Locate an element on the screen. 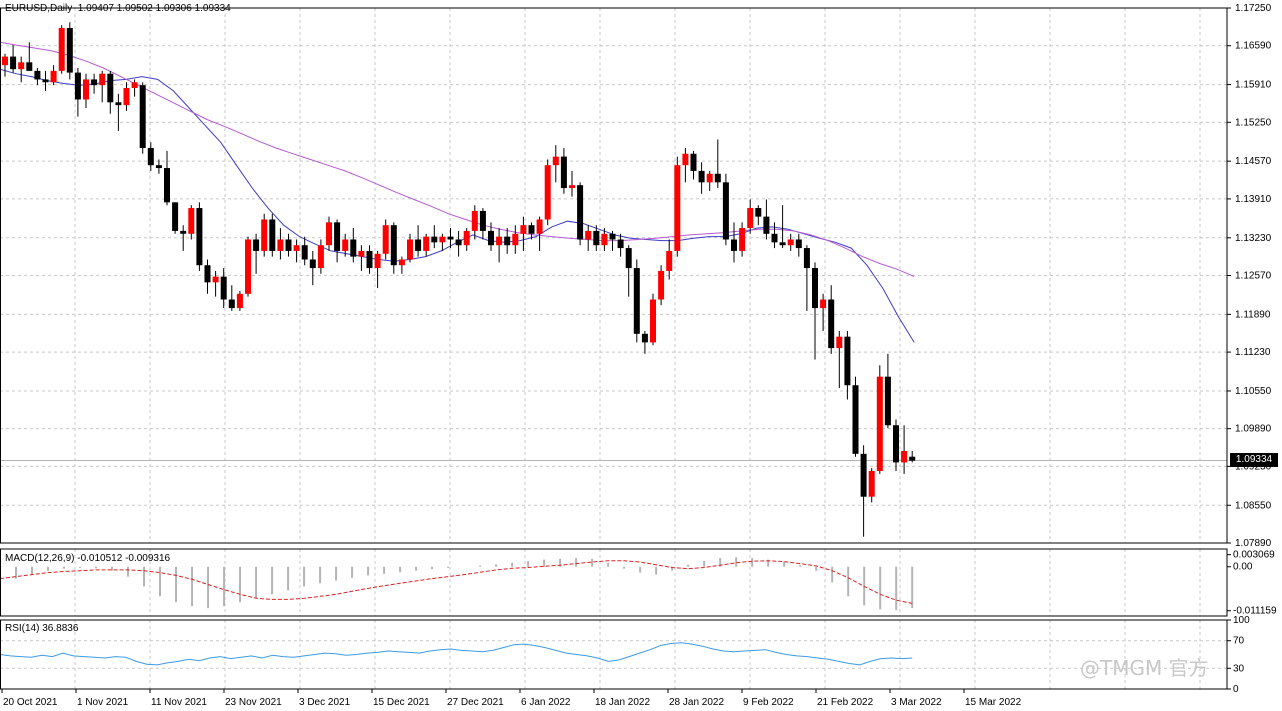  rsi-pane: 100 70 30 0 is located at coordinates (625, 655).